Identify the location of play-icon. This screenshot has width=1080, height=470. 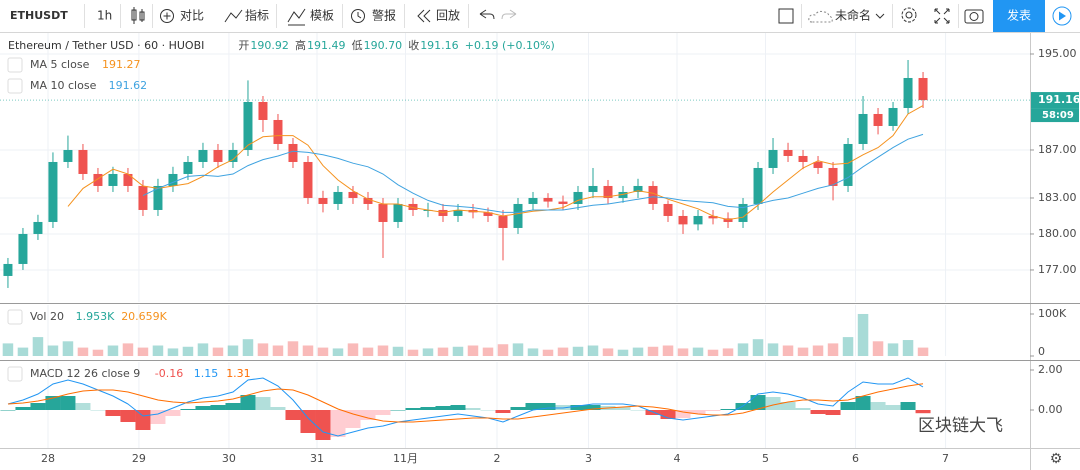
(1062, 16).